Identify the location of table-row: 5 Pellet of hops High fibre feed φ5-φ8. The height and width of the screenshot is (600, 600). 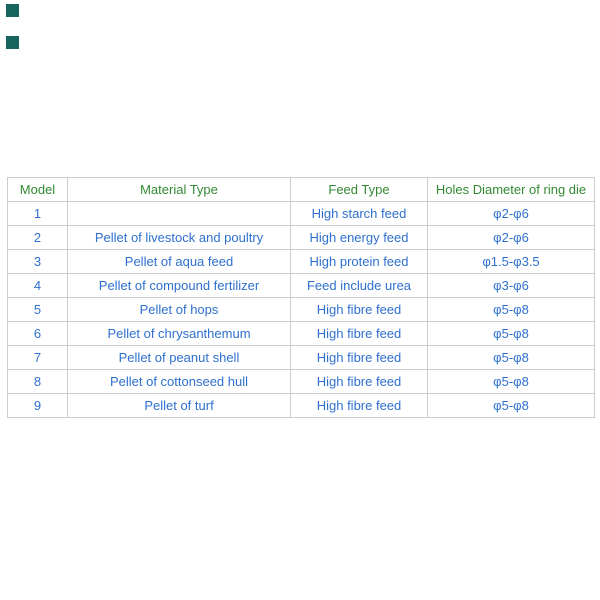
(301, 309).